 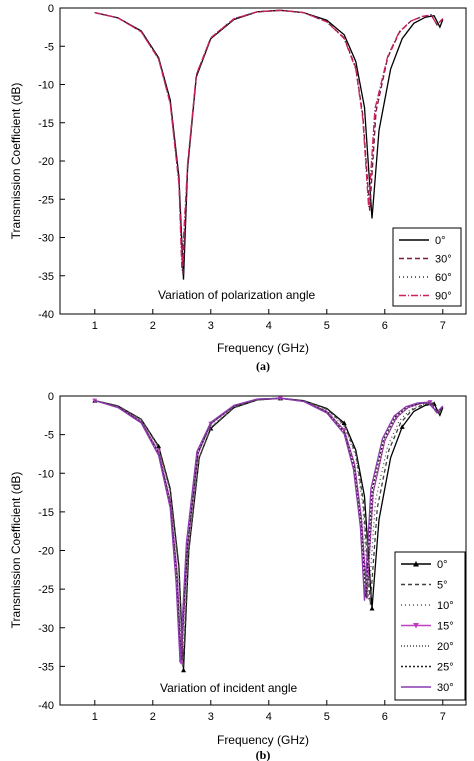 I want to click on legend-label: 5°, so click(x=442, y=586).